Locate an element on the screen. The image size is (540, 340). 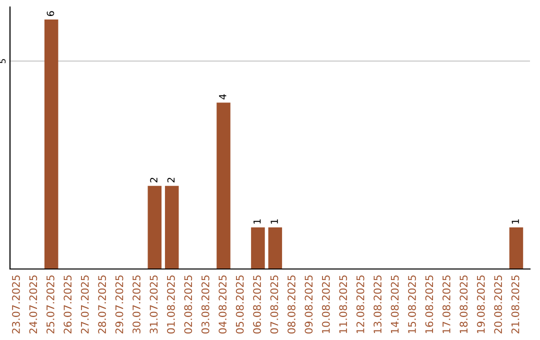
x-tick-label: 12.08.2025 is located at coordinates (360, 304).